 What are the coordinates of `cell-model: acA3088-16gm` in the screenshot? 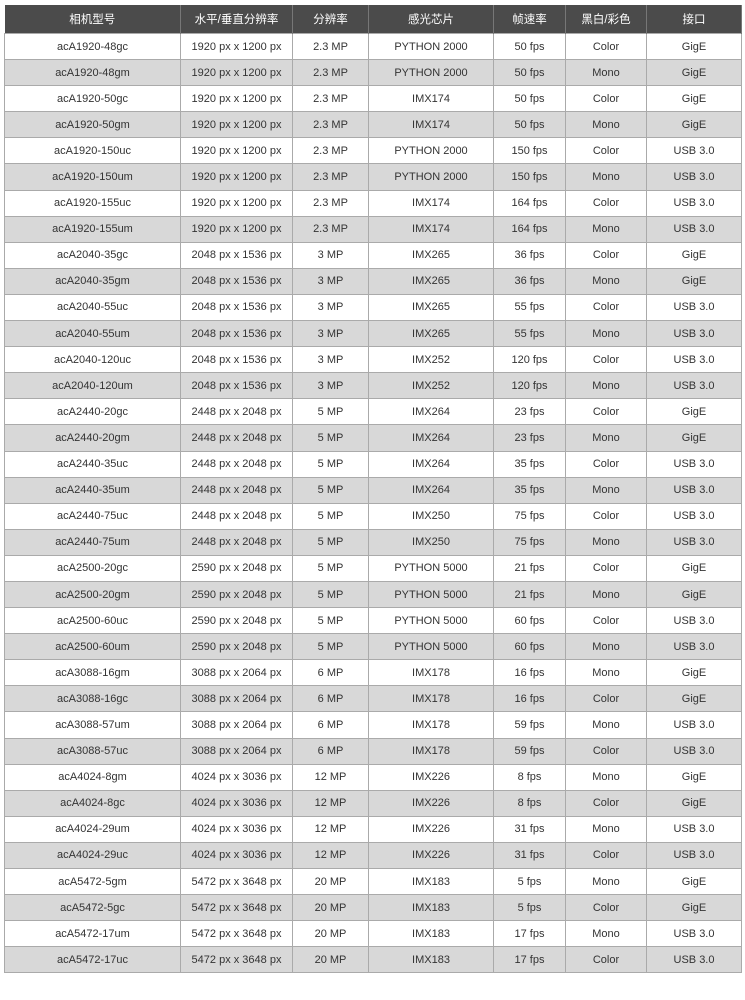 It's located at (92, 673).